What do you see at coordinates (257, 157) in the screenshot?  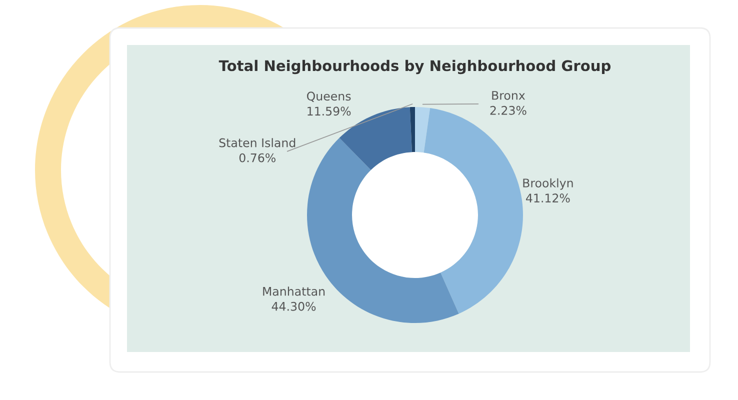 I see `data-label: 0.76%` at bounding box center [257, 157].